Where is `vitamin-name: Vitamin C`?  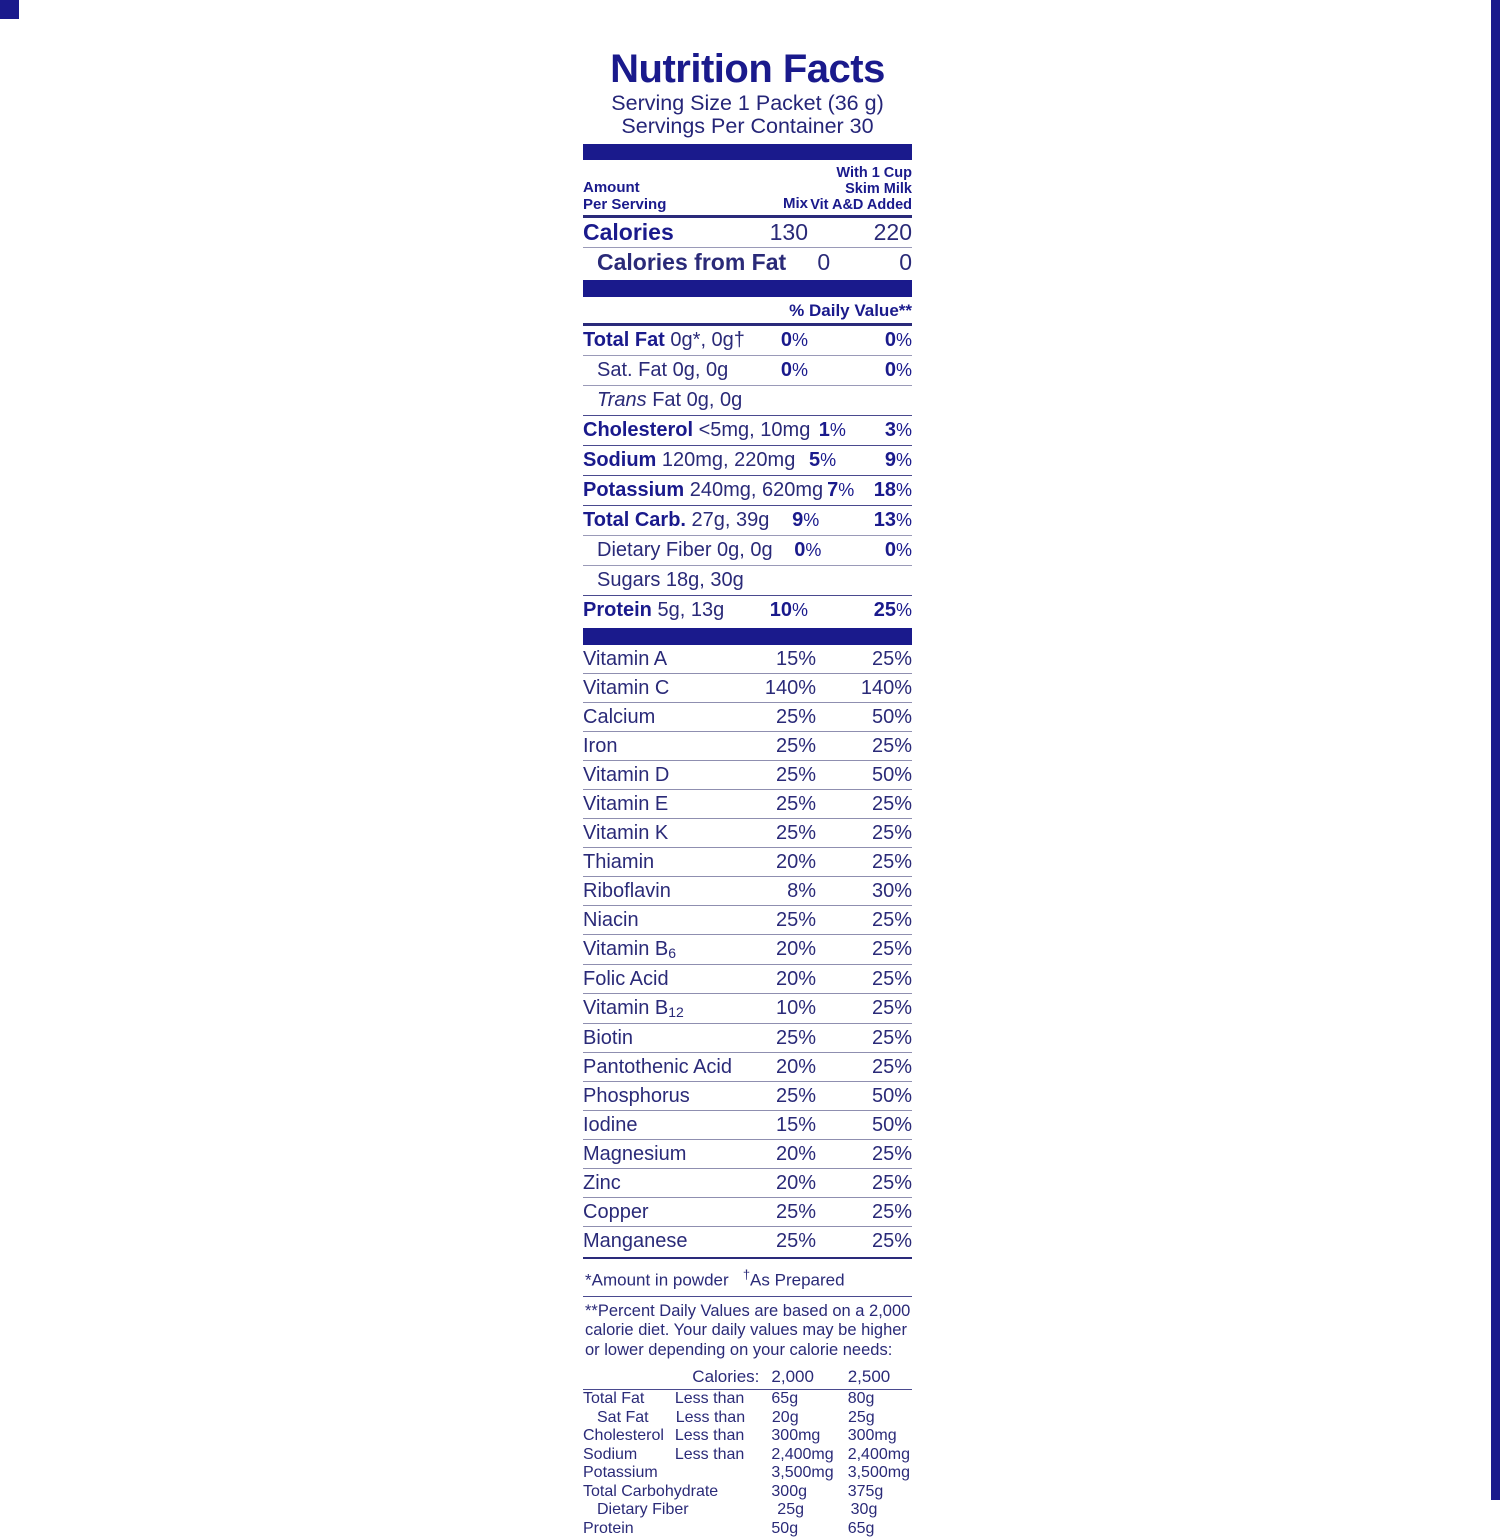
vitamin-name: Vitamin C is located at coordinates (626, 688).